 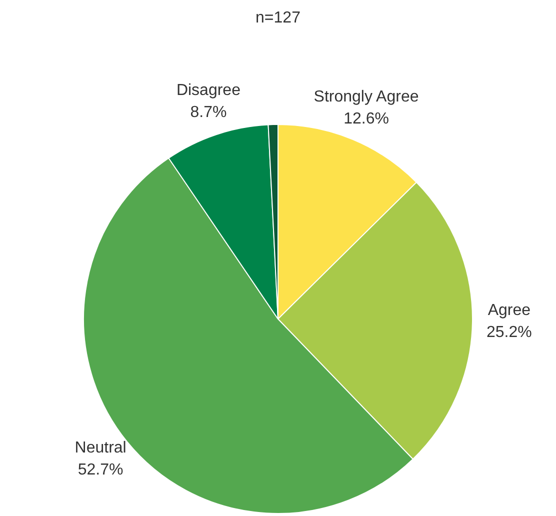 I want to click on chart-title: n=127, so click(x=278, y=17).